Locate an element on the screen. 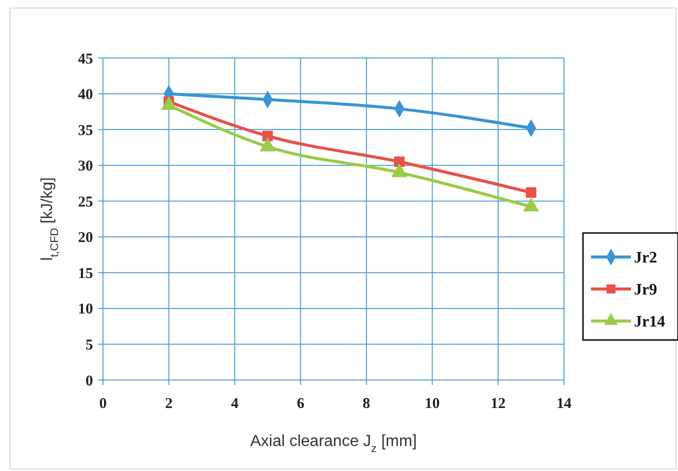 The width and height of the screenshot is (678, 471). y-tick-label: 45 is located at coordinates (85, 59).